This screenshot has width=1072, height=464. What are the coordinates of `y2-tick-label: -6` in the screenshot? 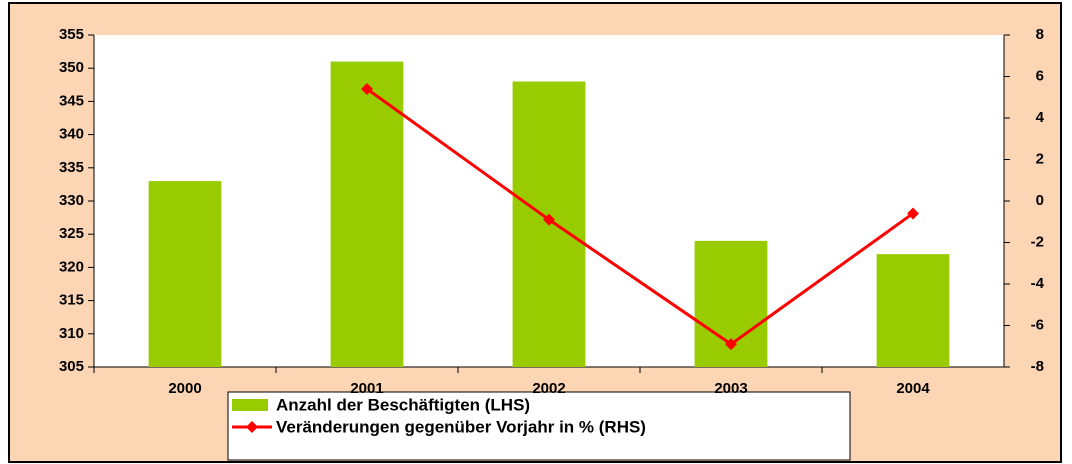 It's located at (1037, 324).